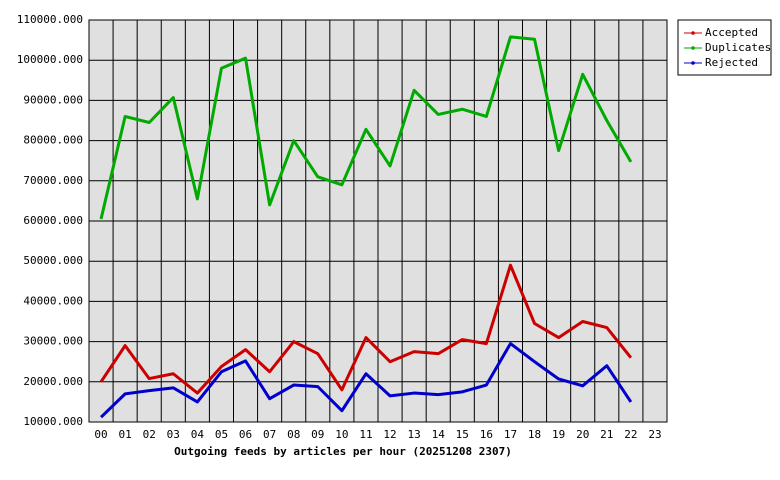 This screenshot has width=780, height=480. What do you see at coordinates (462, 434) in the screenshot?
I see `x-tick-label: 15` at bounding box center [462, 434].